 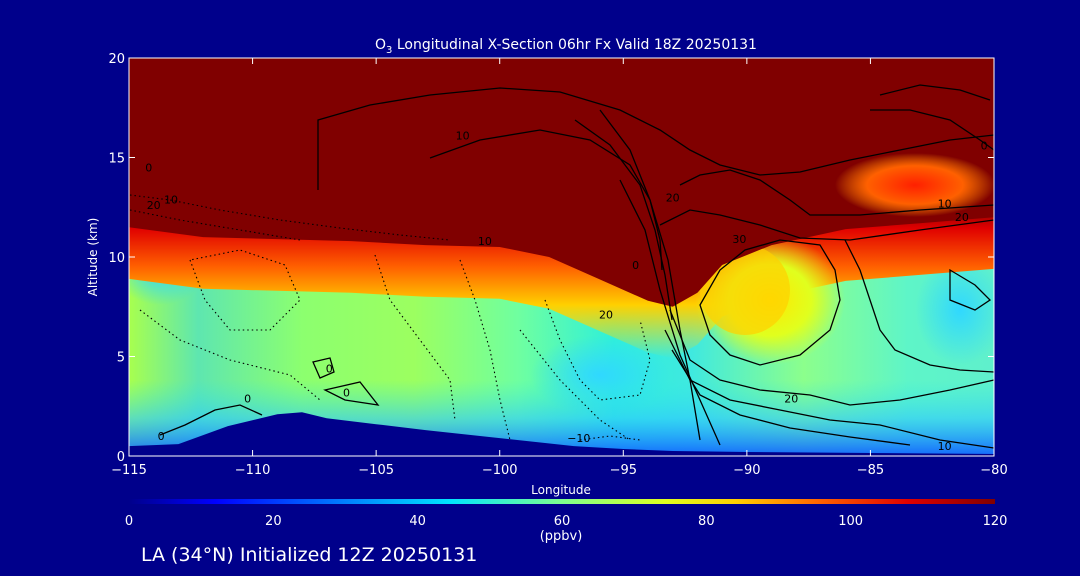 What do you see at coordinates (706, 521) in the screenshot?
I see `colorbar-tick-label: 80` at bounding box center [706, 521].